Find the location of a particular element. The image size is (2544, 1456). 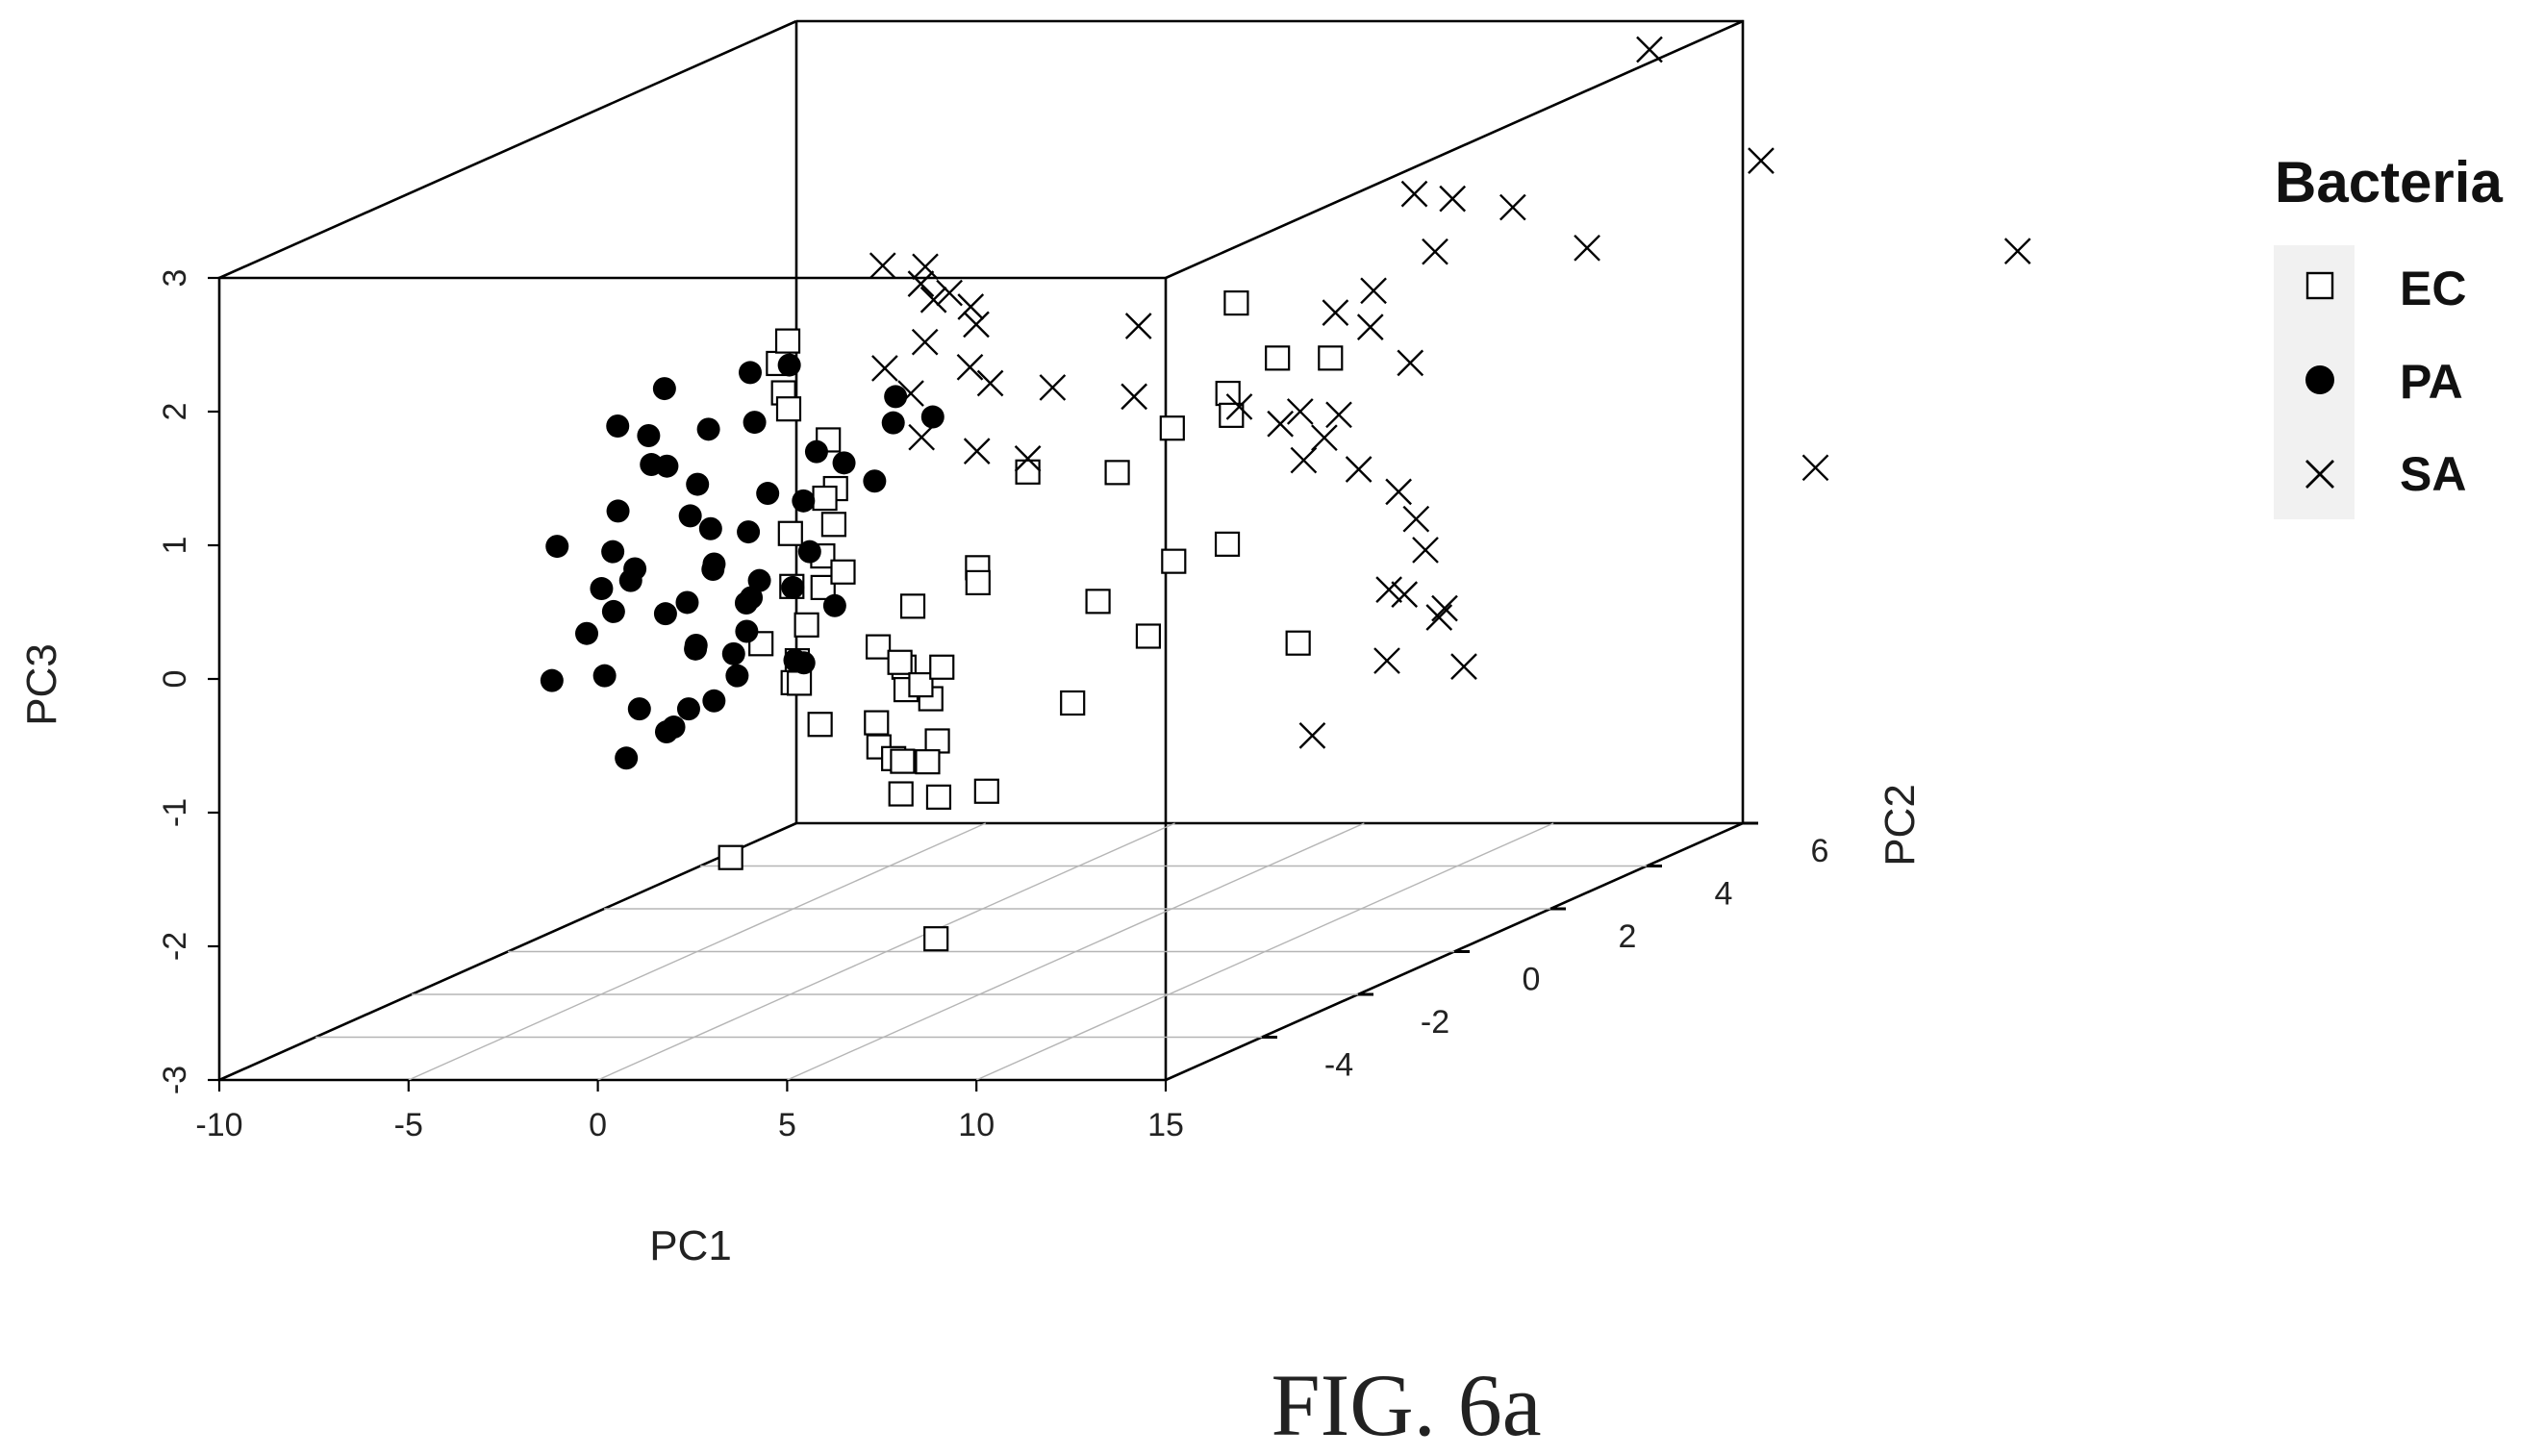

x-tick-label: -5 is located at coordinates (408, 1125).